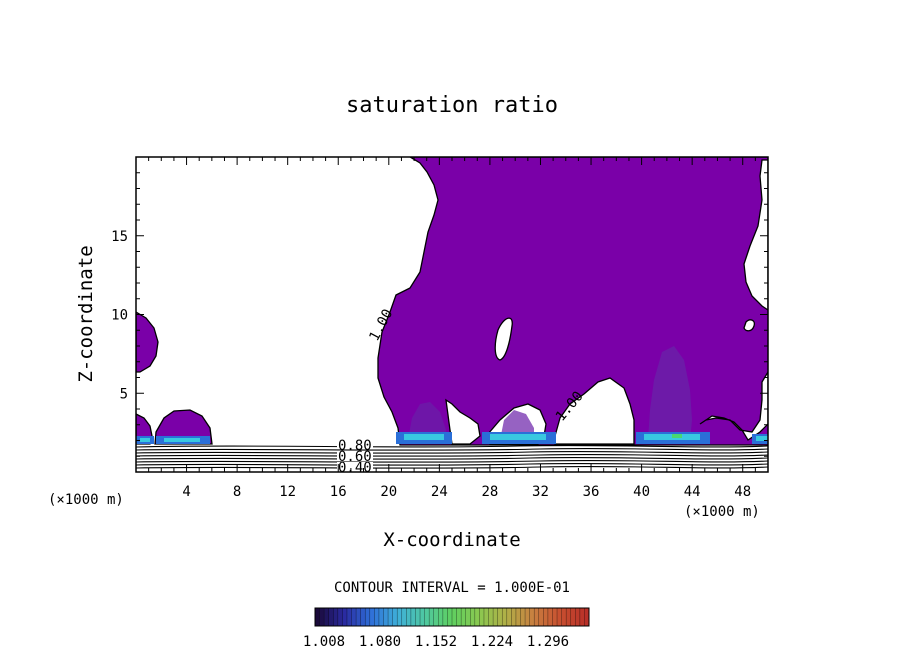  I want to click on contour-label-06: 0.60, so click(355, 457).